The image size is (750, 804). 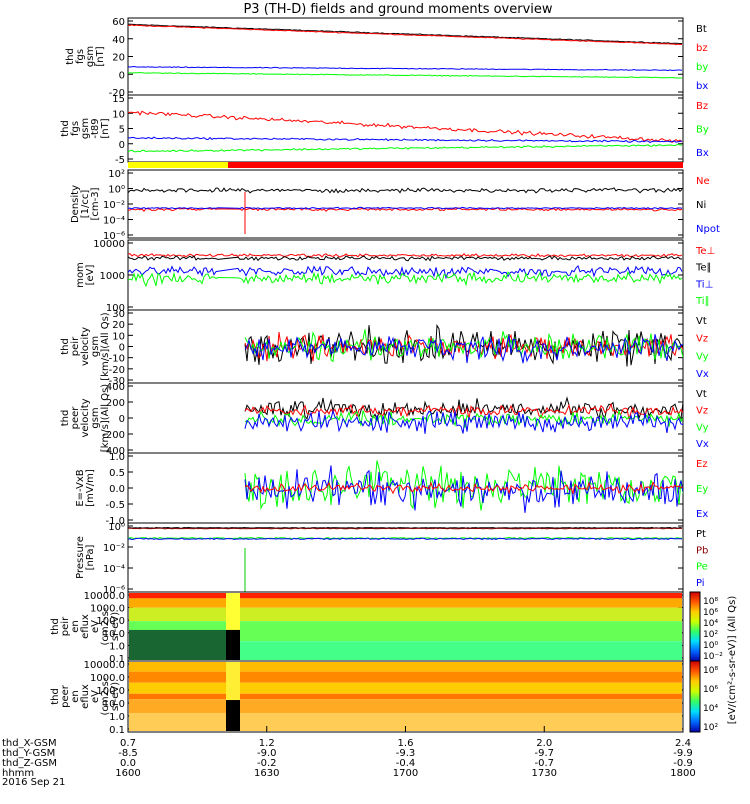 I want to click on y-axis-label-line: (cm2-s-, so click(x=105, y=626).